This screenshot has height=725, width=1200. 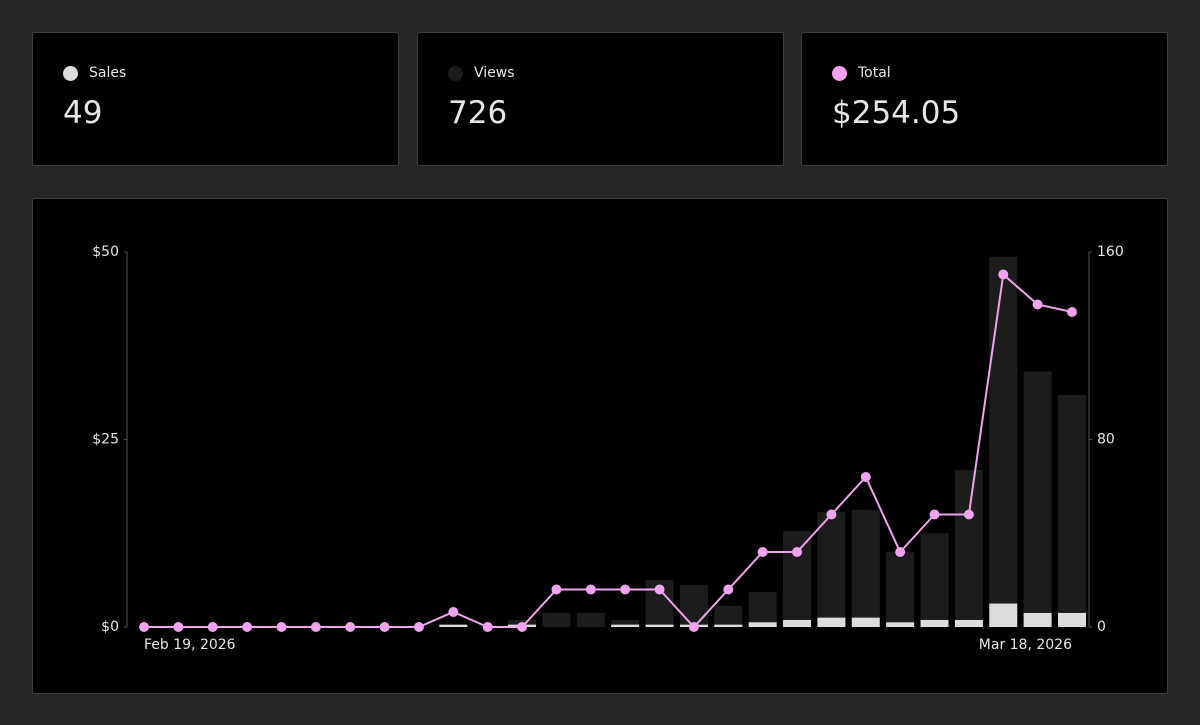 I want to click on total-card: Total $254.05, so click(x=984, y=99).